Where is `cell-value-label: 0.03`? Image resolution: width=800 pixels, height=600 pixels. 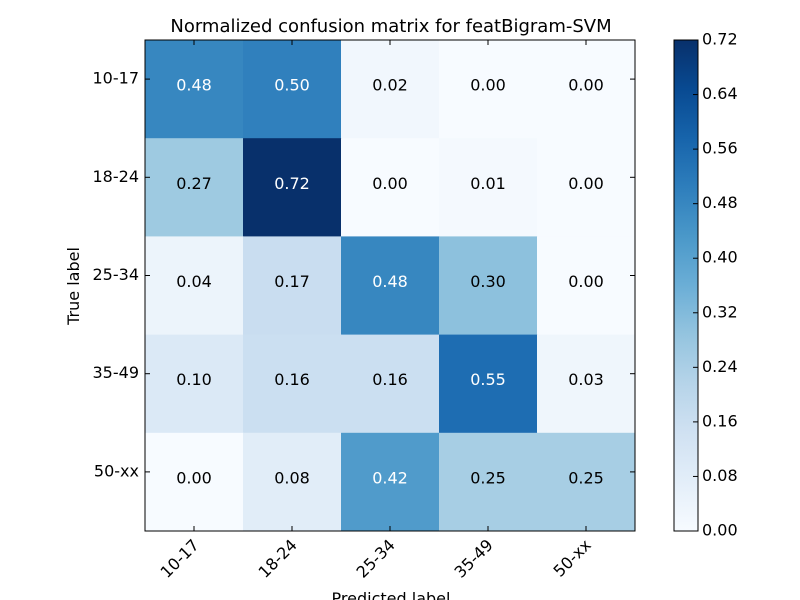 cell-value-label: 0.03 is located at coordinates (586, 379).